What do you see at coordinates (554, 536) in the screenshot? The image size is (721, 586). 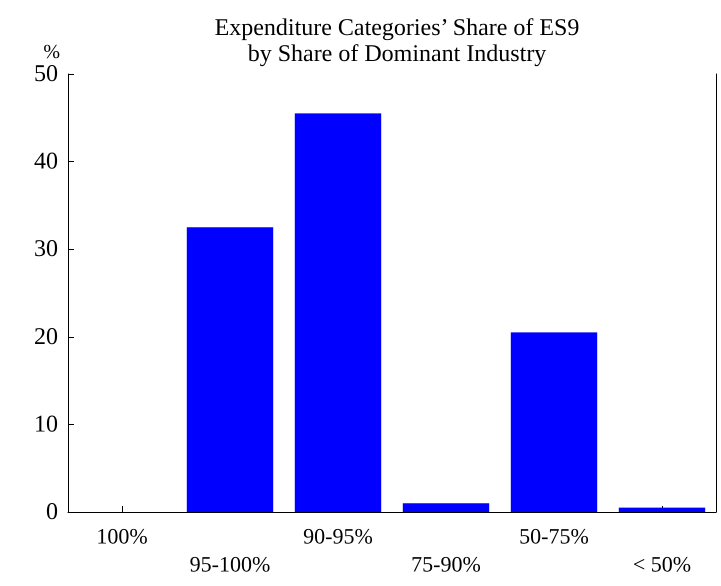 I see `x-tick-label: 50-75%` at bounding box center [554, 536].